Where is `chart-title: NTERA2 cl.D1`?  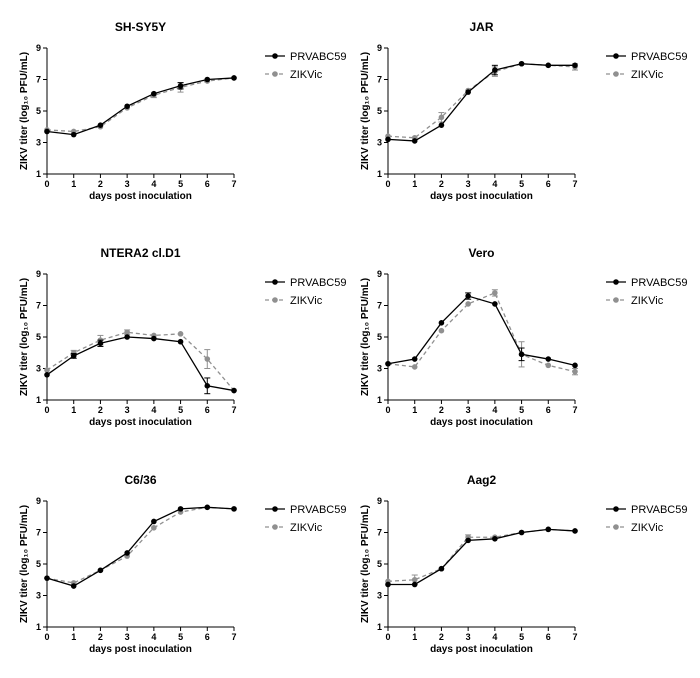 chart-title: NTERA2 cl.D1 is located at coordinates (140, 253).